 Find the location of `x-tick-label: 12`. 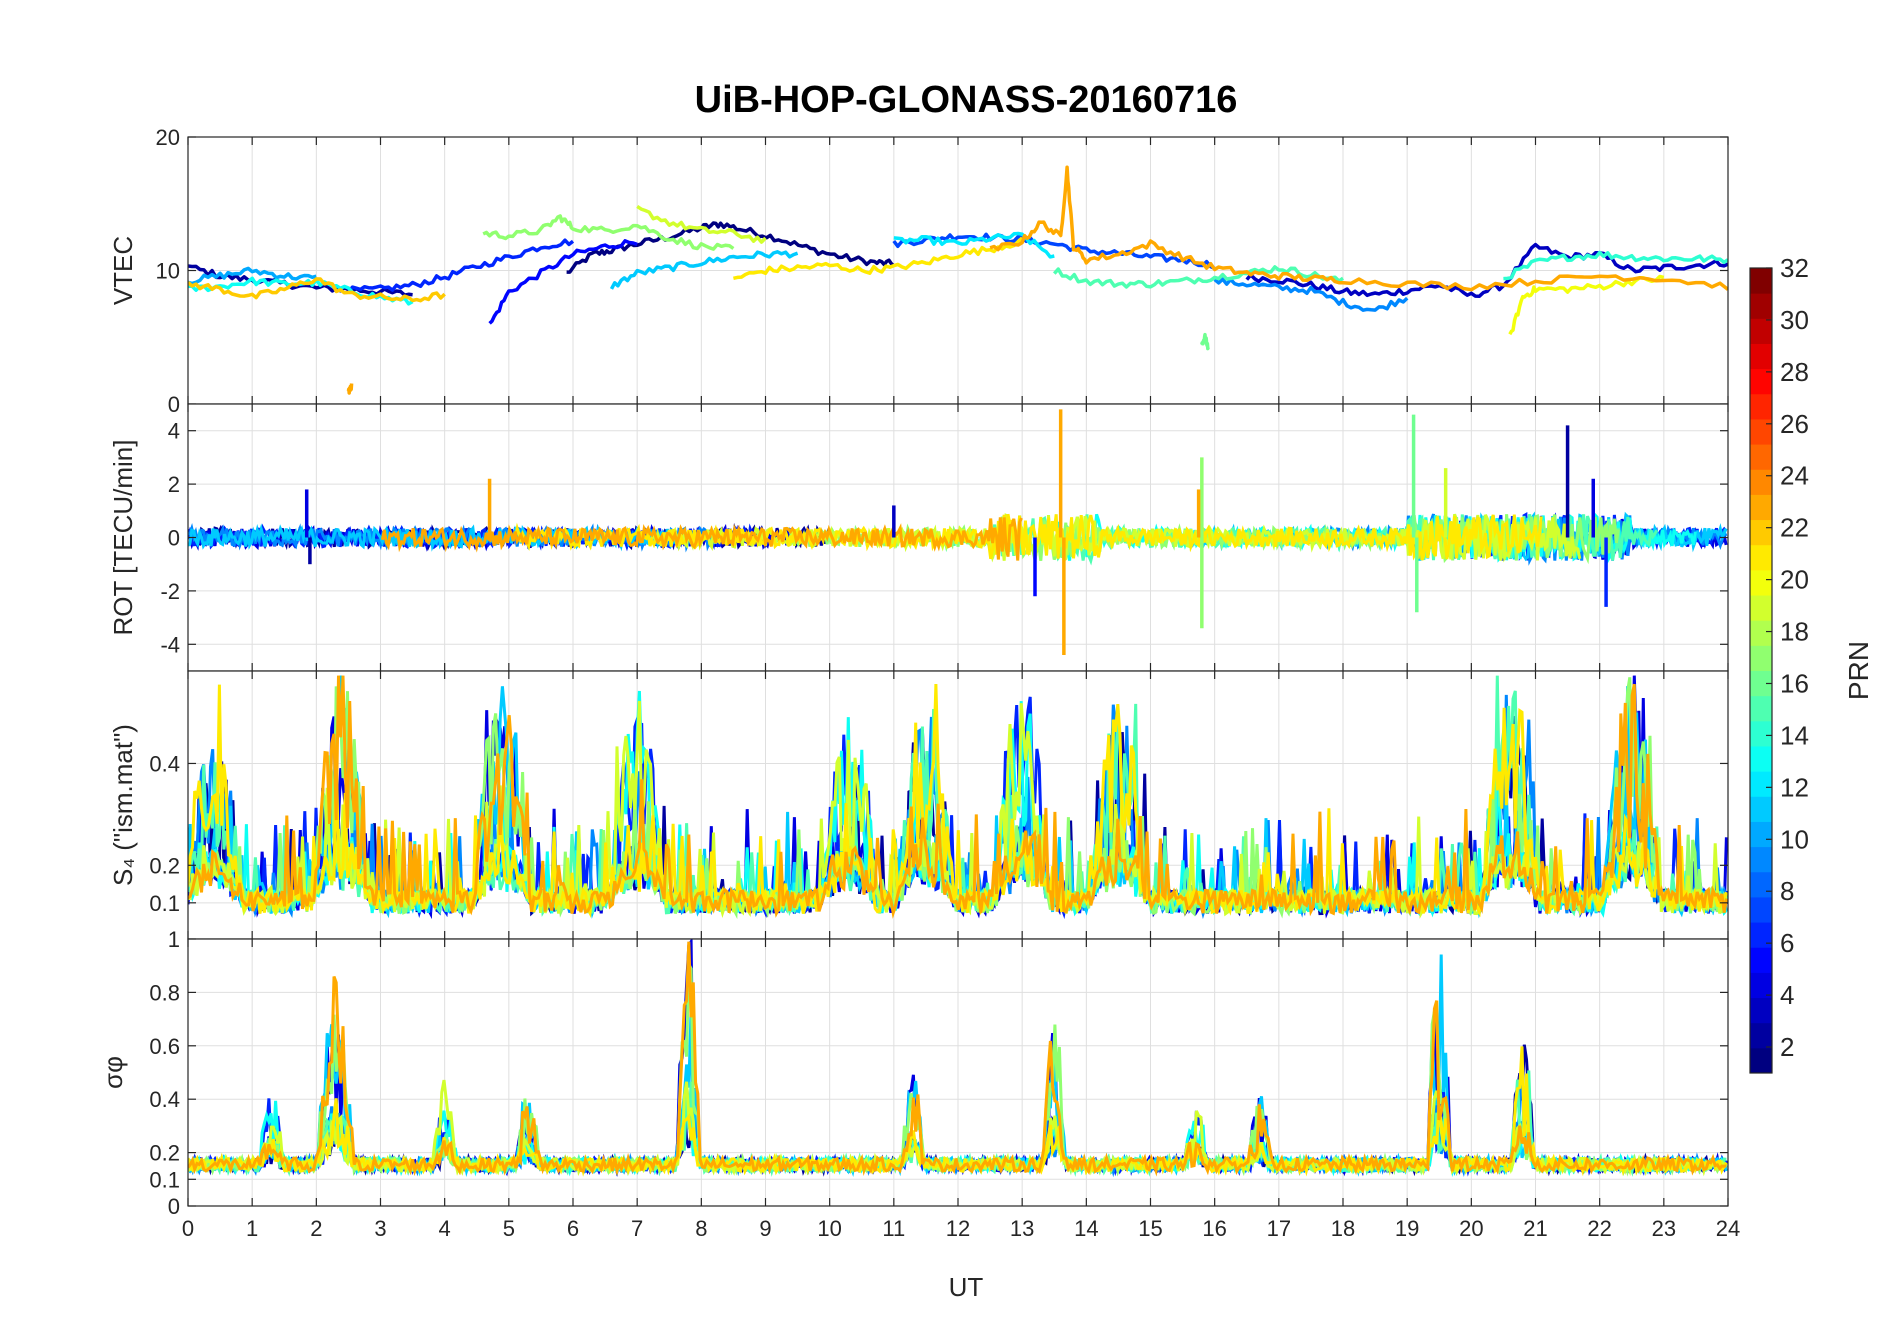

x-tick-label: 12 is located at coordinates (958, 1228).